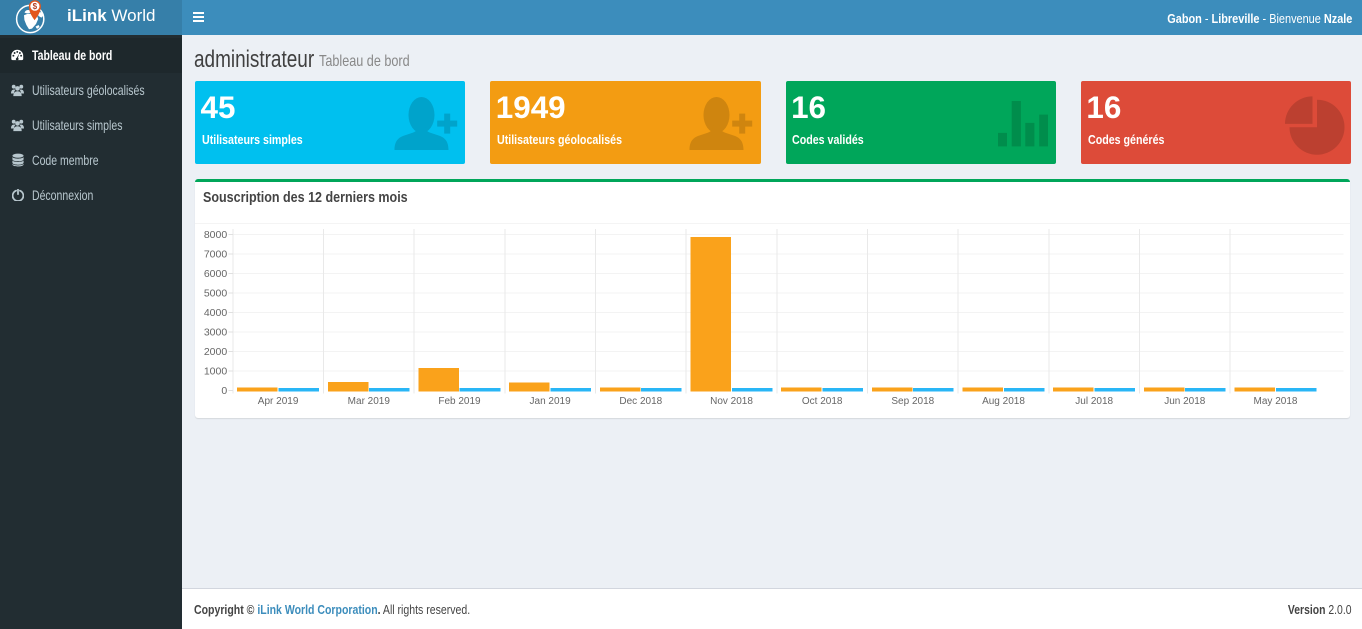 This screenshot has width=1362, height=629. Describe the element at coordinates (1094, 401) in the screenshot. I see `svg-text: Jul 2018` at that location.